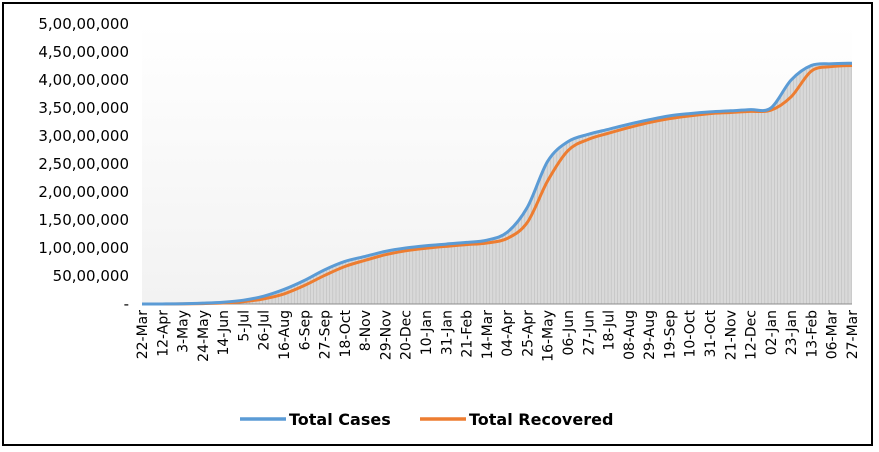  Describe the element at coordinates (630, 335) in the screenshot. I see `x-tick-label: 08-Aug` at that location.